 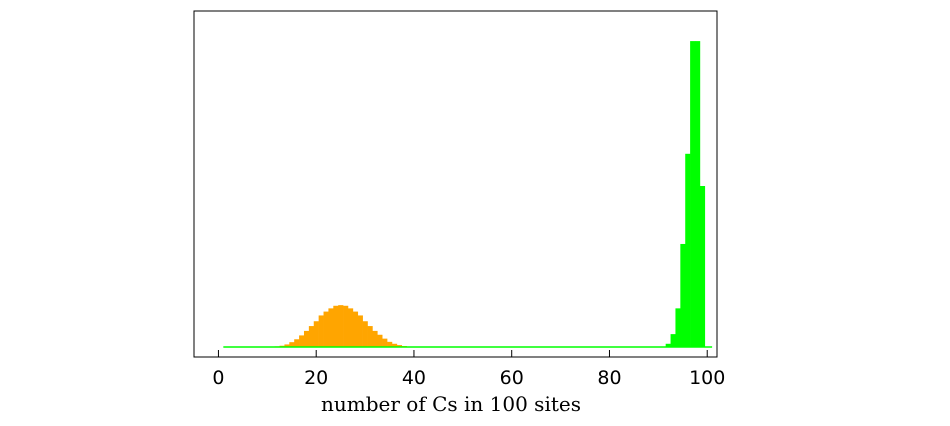 What do you see at coordinates (287, 345) in the screenshot?
I see `bar-series1-x14` at bounding box center [287, 345].